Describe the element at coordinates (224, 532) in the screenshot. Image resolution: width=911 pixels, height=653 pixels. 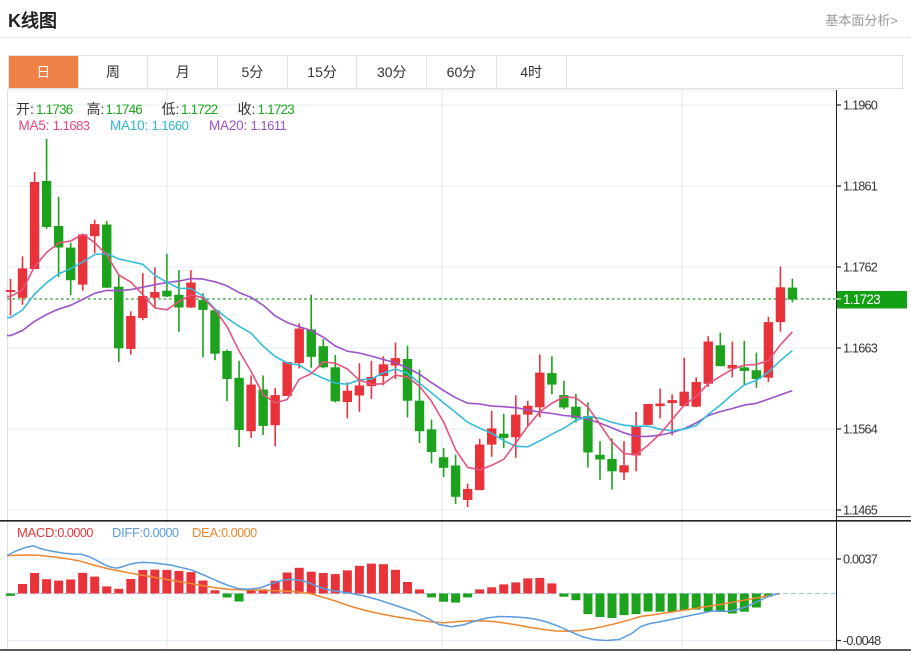
I see `svg-text: DEA:0.0000` at that location.